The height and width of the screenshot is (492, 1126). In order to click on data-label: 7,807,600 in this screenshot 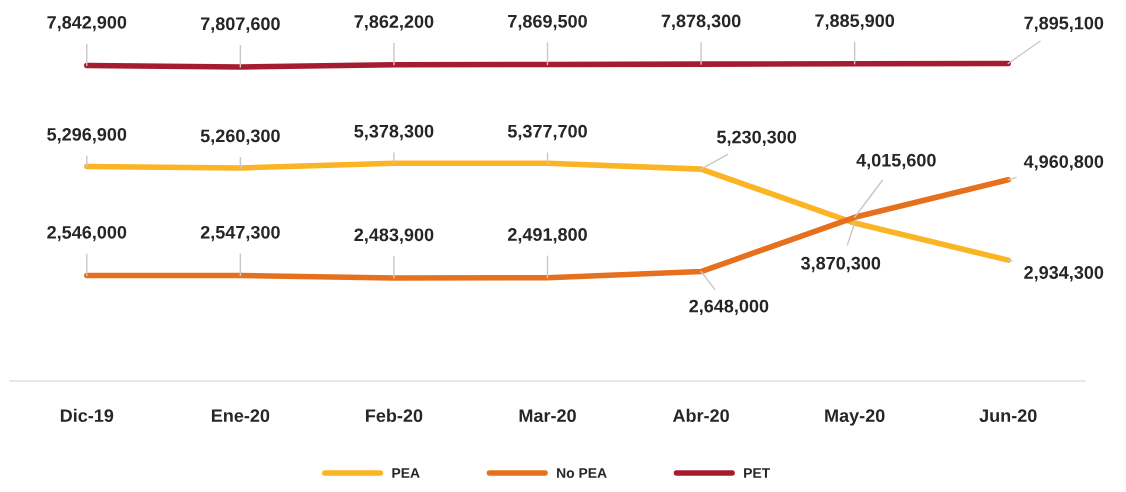, I will do `click(240, 25)`.